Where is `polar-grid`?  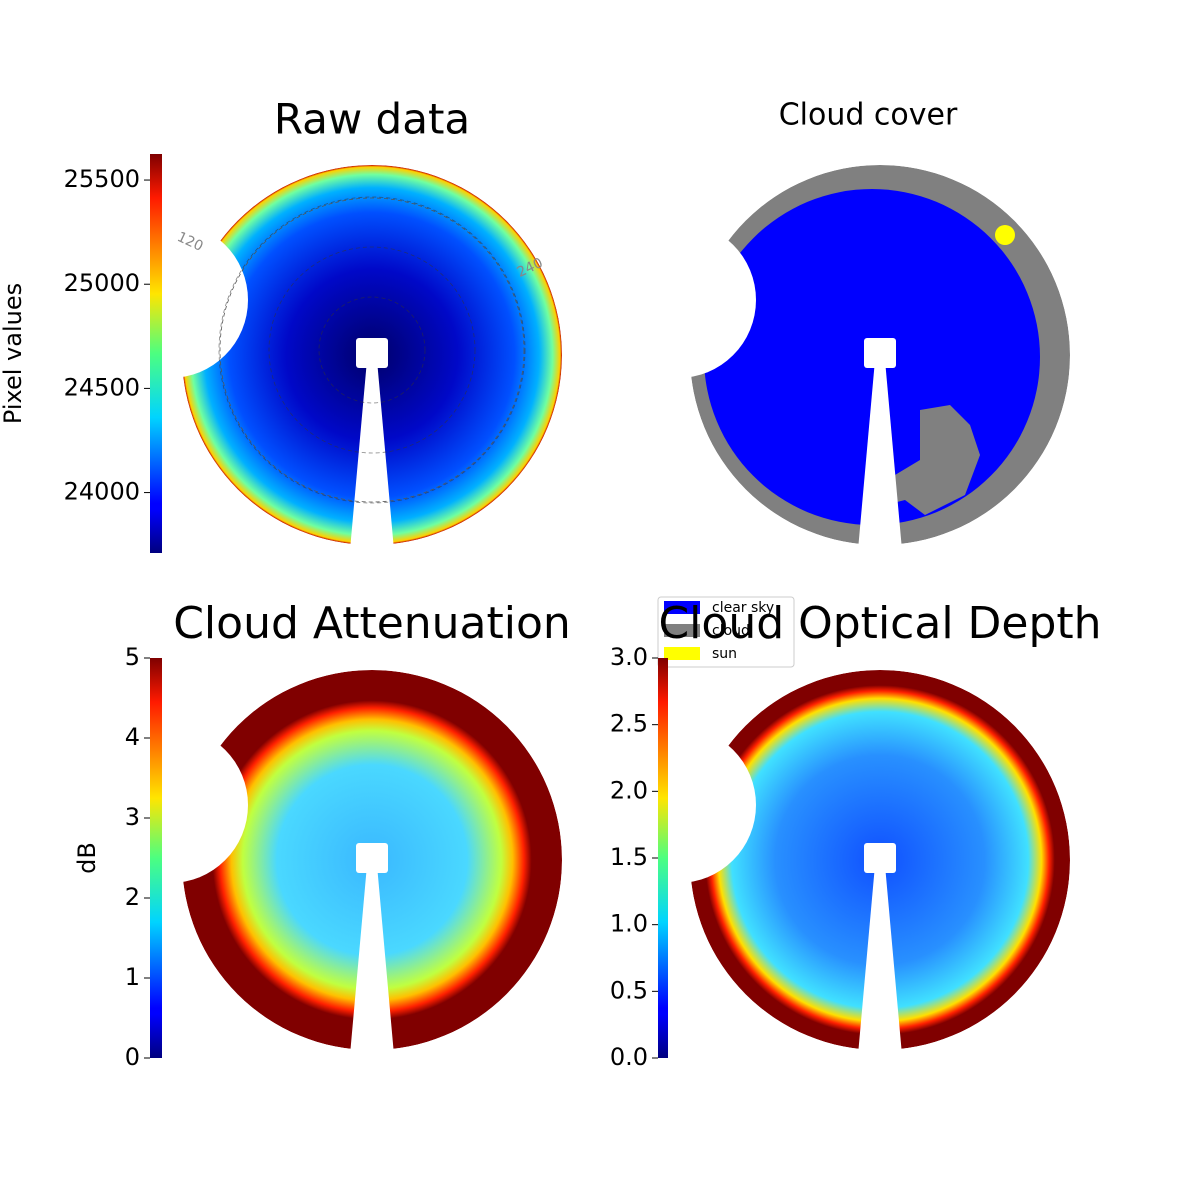 polar-grid is located at coordinates (372, 350).